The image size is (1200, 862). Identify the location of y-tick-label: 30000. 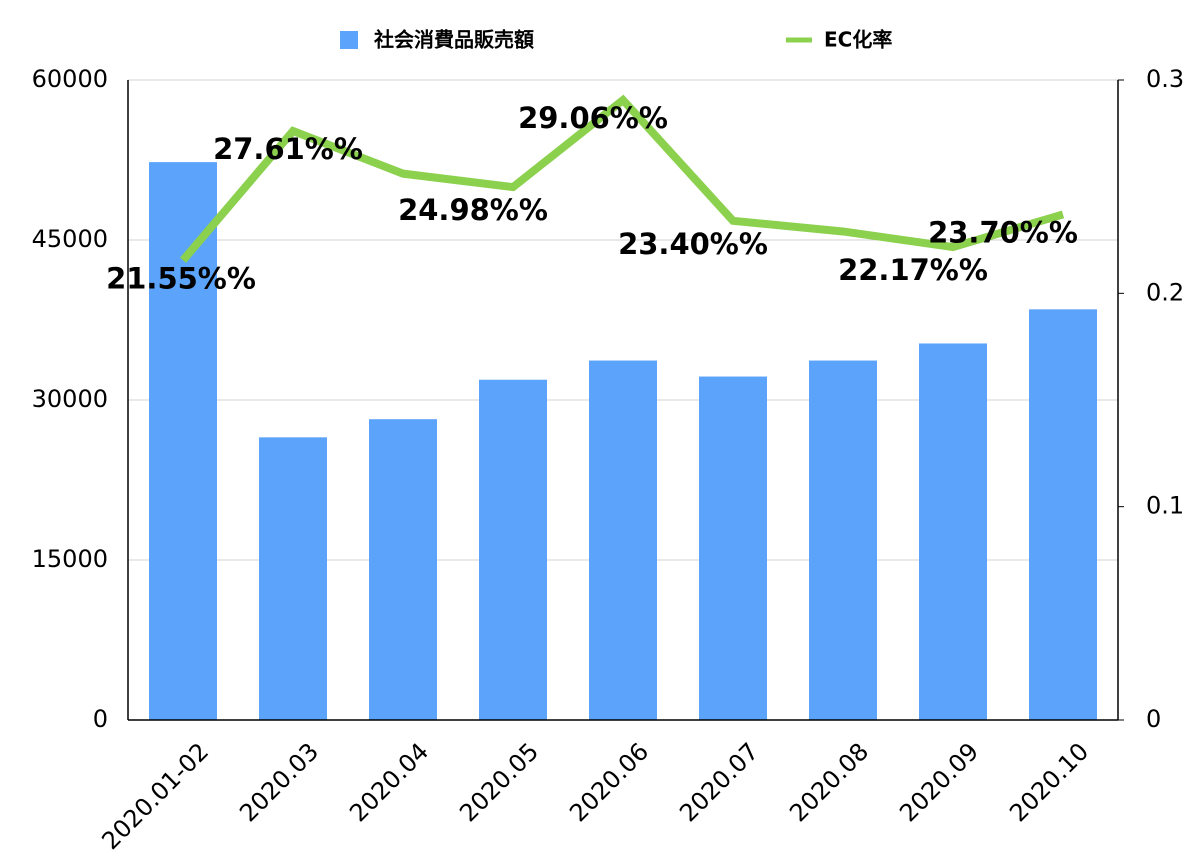
(70, 399).